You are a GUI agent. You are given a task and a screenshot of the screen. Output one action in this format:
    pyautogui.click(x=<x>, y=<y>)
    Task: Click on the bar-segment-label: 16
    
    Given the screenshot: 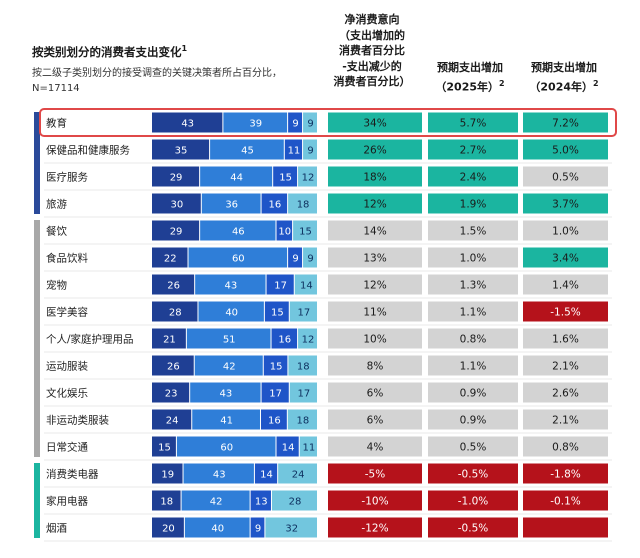 What is the action you would take?
    pyautogui.click(x=284, y=340)
    